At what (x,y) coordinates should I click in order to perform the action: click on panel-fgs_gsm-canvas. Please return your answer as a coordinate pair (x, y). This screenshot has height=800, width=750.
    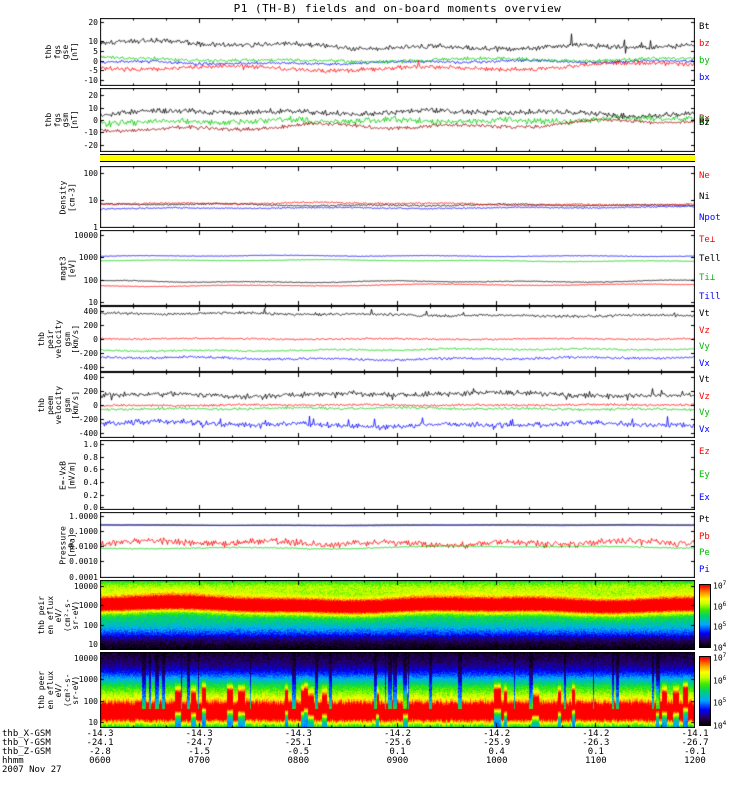
    Looking at the image, I should click on (397, 120).